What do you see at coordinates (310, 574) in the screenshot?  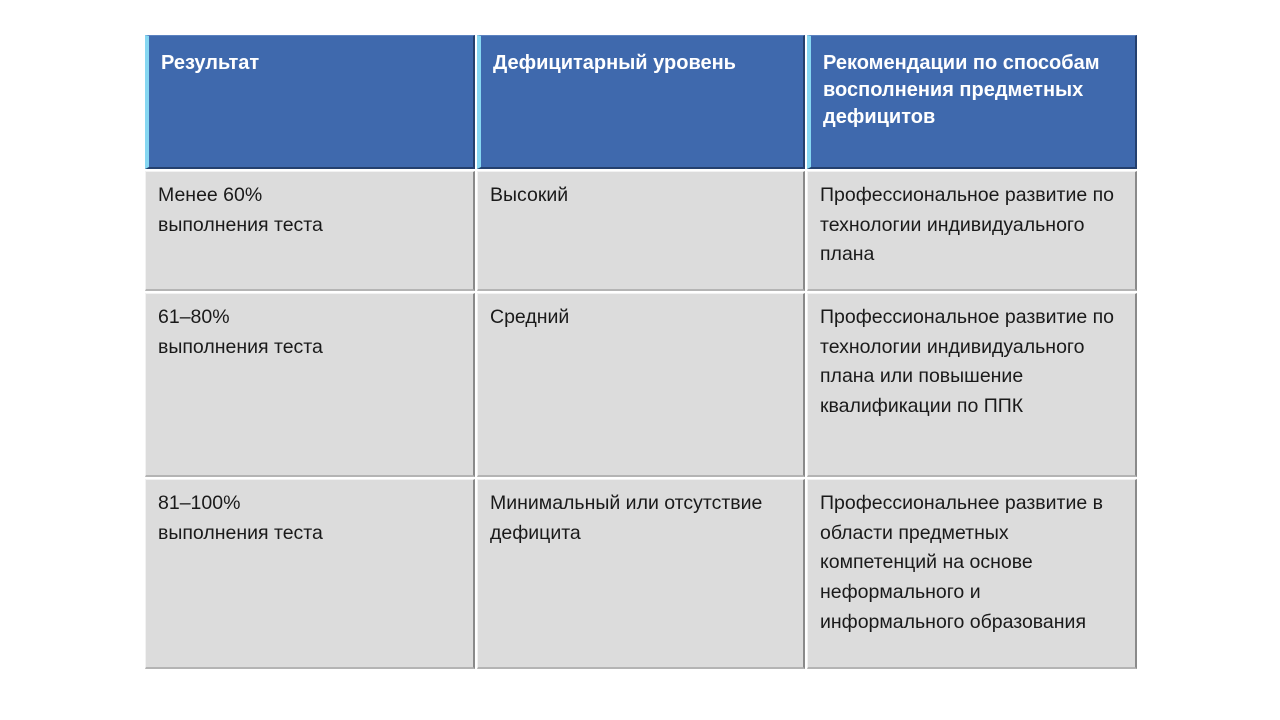 I see `cell-result-minimal: 81–100% выполнения теста` at bounding box center [310, 574].